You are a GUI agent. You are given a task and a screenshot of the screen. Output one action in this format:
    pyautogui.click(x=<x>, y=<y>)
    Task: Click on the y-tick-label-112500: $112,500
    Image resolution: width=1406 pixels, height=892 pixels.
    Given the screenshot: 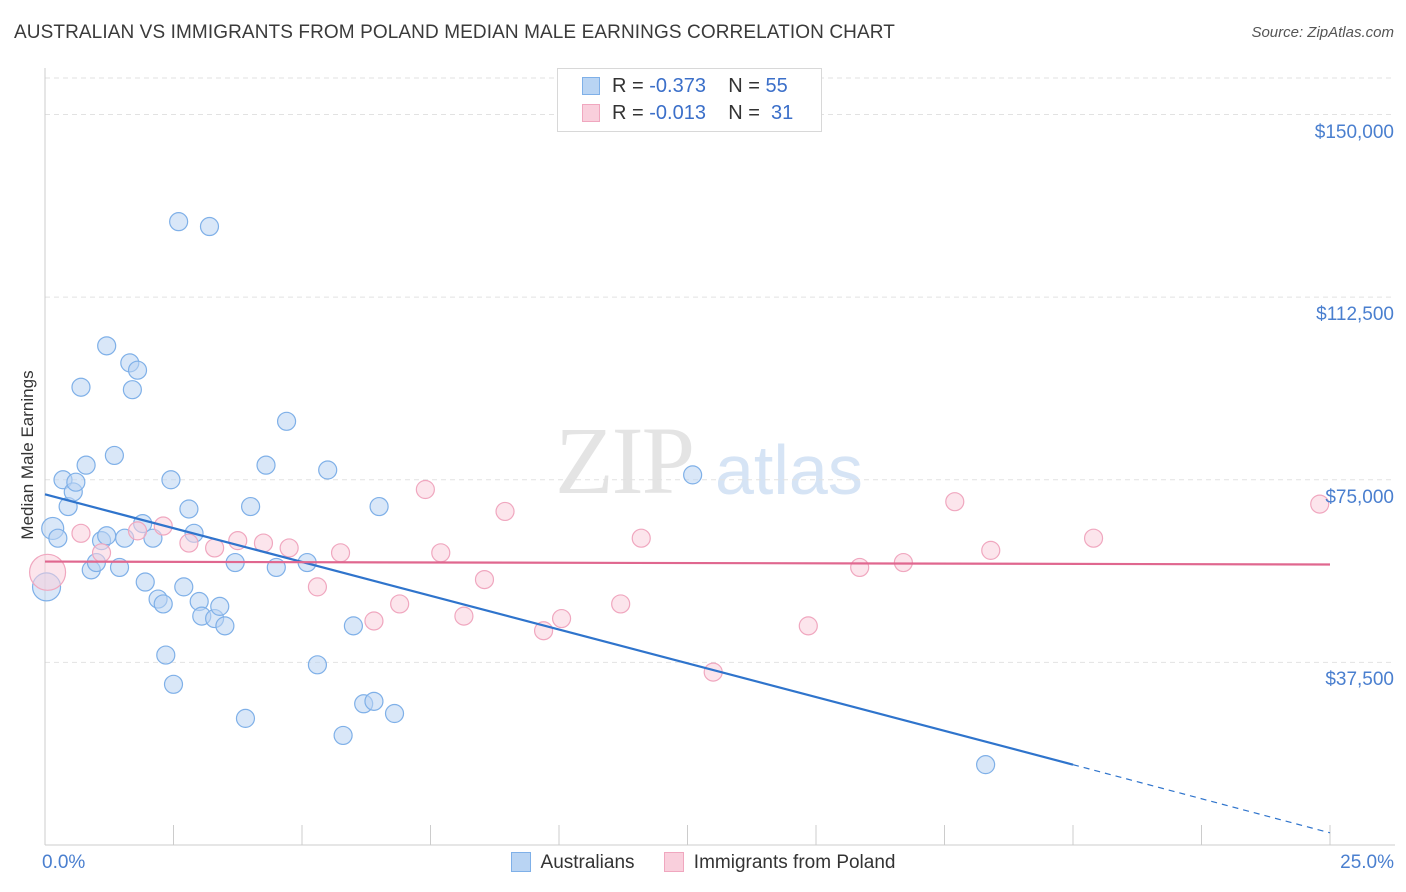 What is the action you would take?
    pyautogui.click(x=1355, y=315)
    